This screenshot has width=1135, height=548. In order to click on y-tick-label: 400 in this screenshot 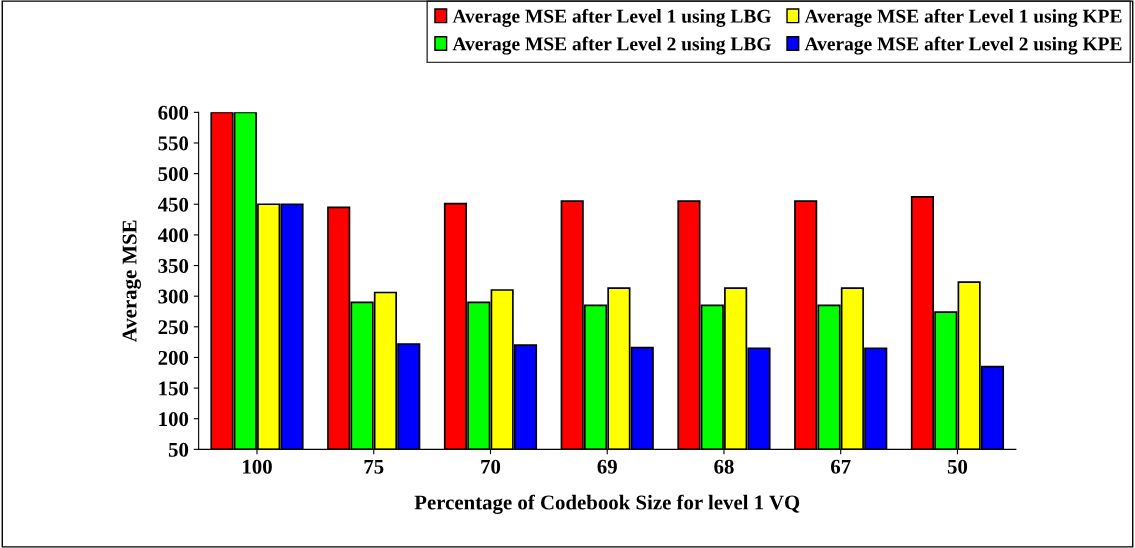, I will do `click(173, 235)`.